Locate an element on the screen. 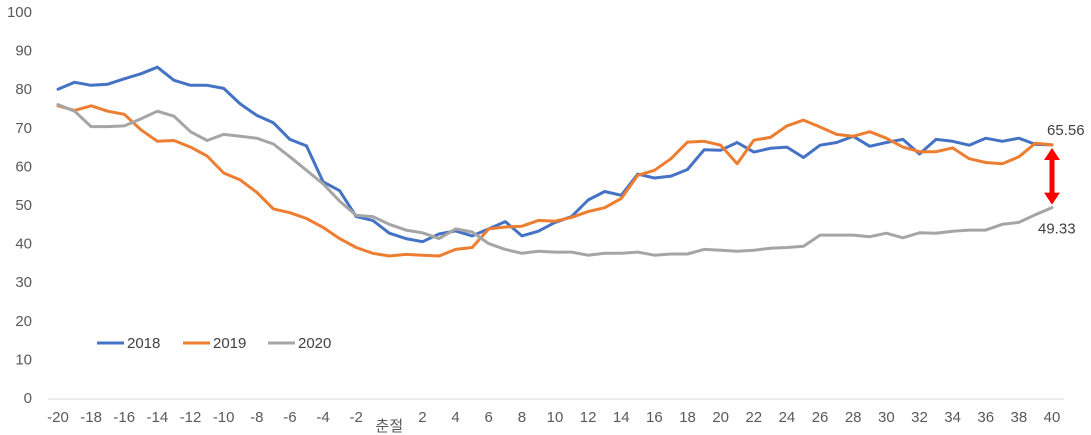  y-tick-label: 20 is located at coordinates (23, 321).